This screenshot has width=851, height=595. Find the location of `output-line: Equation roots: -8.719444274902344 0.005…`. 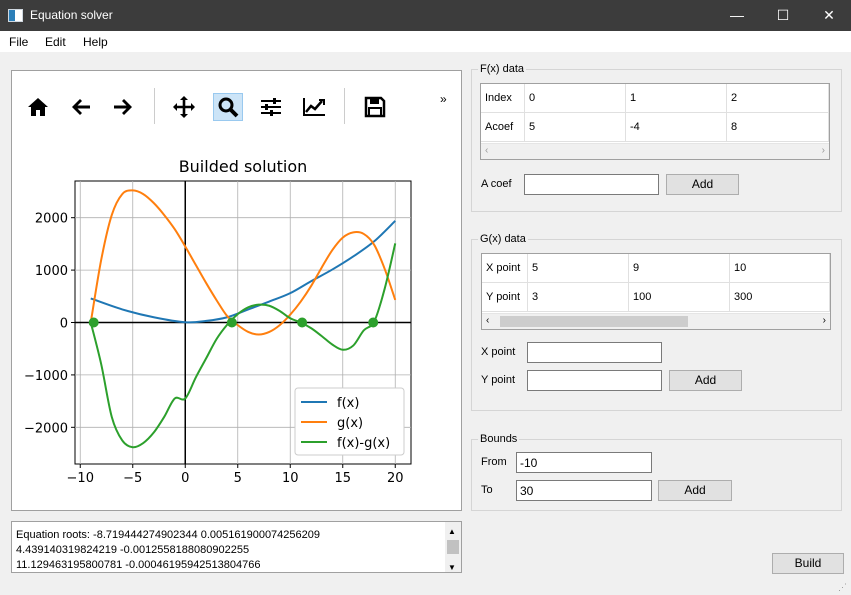

output-line: Equation roots: -8.719444274902344 0.005… is located at coordinates (168, 535).